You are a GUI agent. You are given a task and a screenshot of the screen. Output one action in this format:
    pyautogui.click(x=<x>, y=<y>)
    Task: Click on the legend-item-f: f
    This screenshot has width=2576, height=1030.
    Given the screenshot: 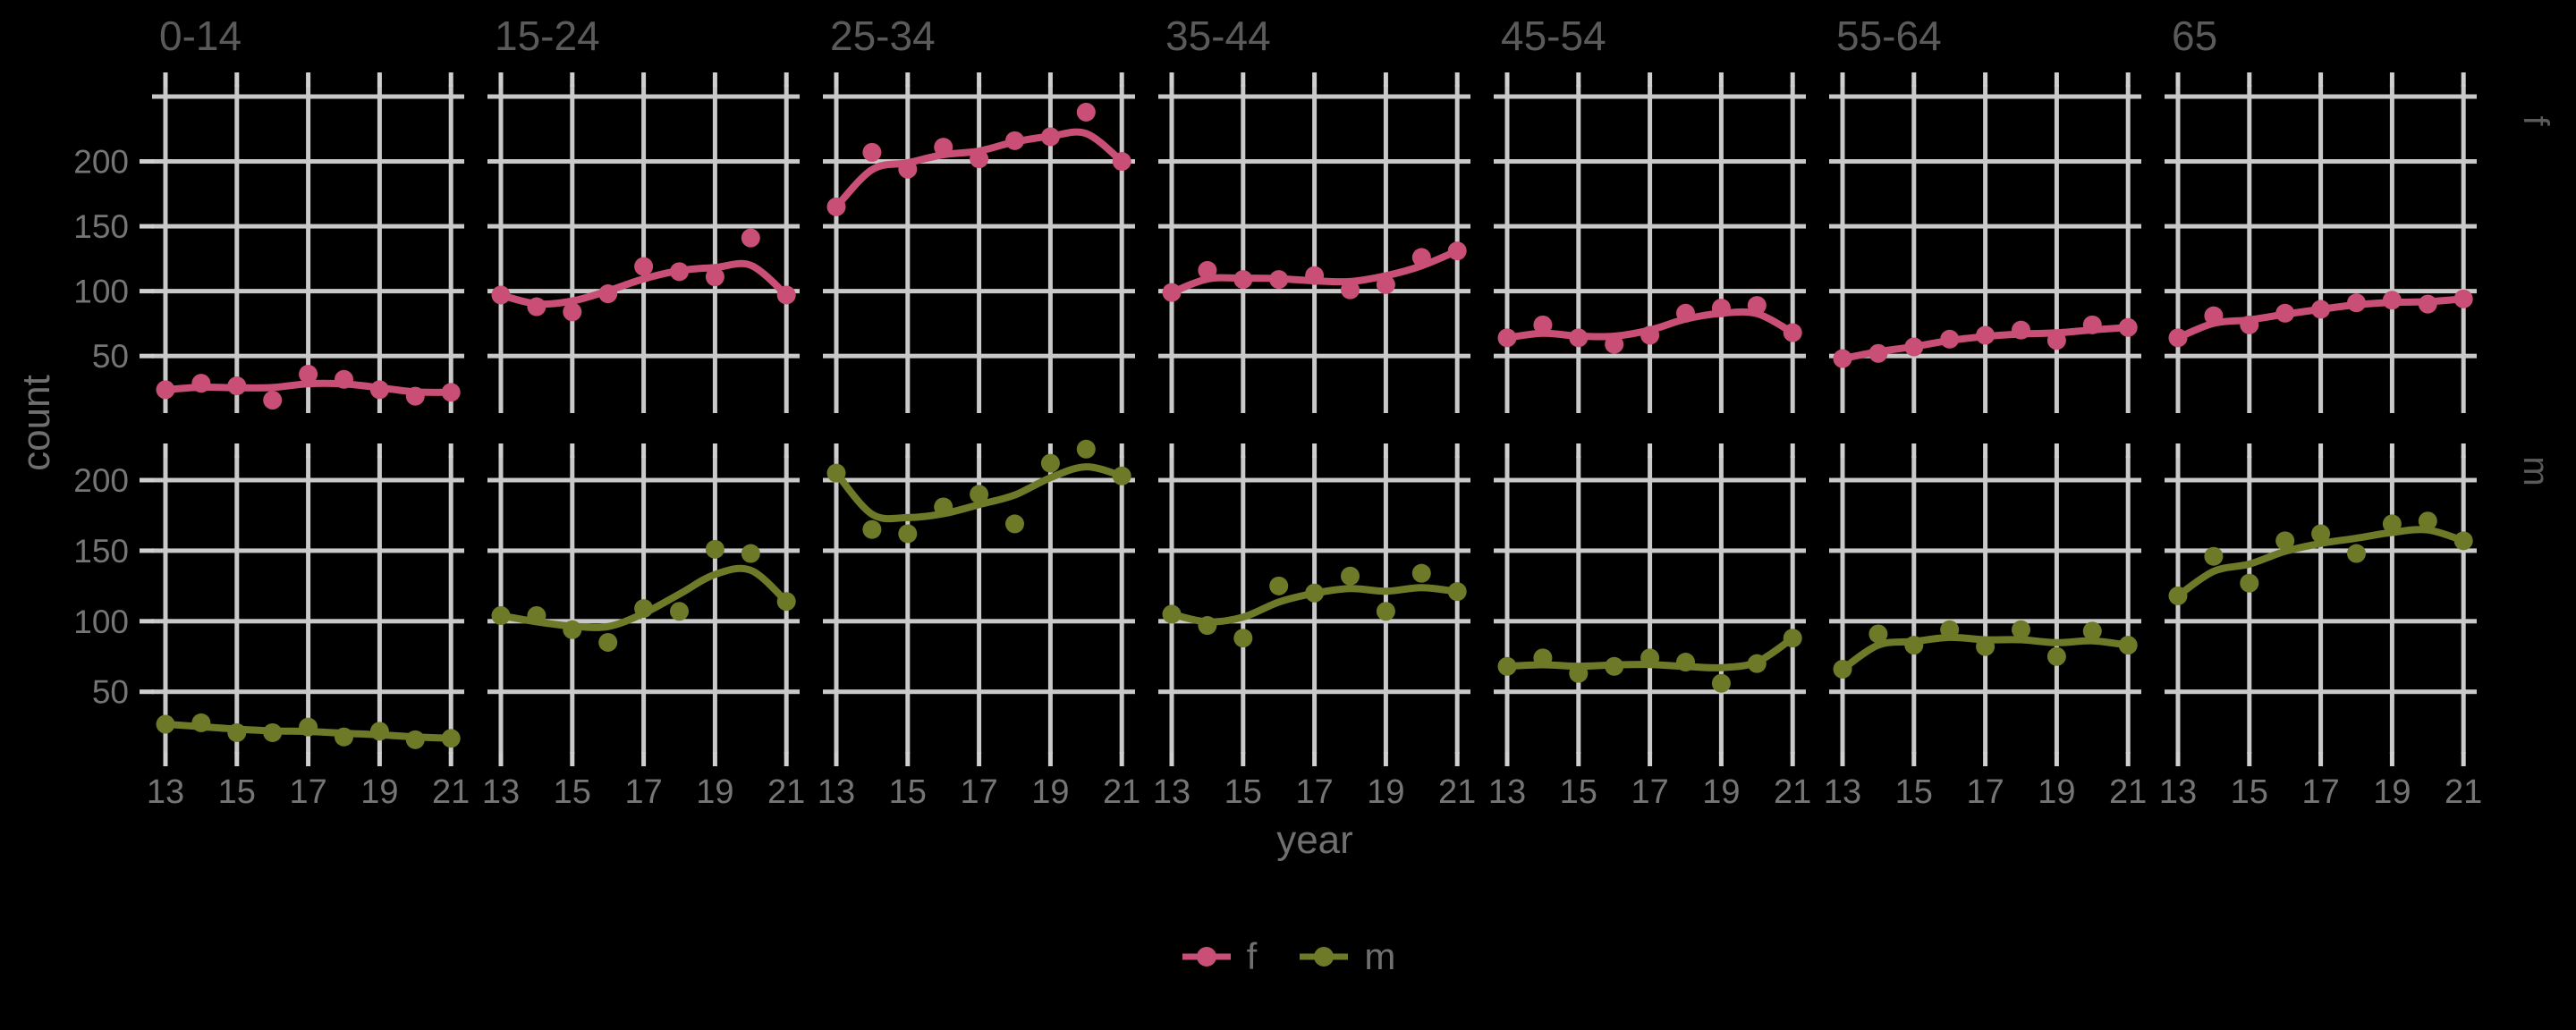 What is the action you would take?
    pyautogui.click(x=1219, y=956)
    